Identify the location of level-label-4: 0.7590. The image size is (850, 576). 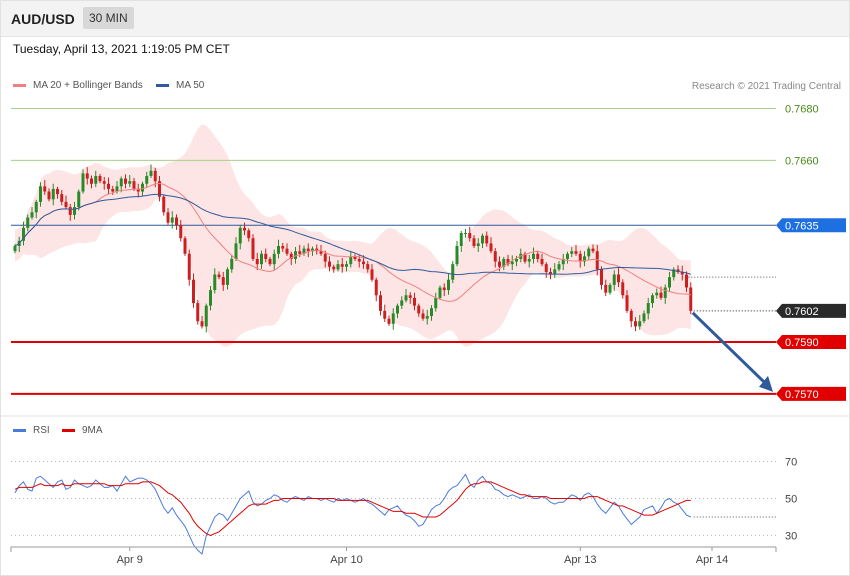
(802, 343).